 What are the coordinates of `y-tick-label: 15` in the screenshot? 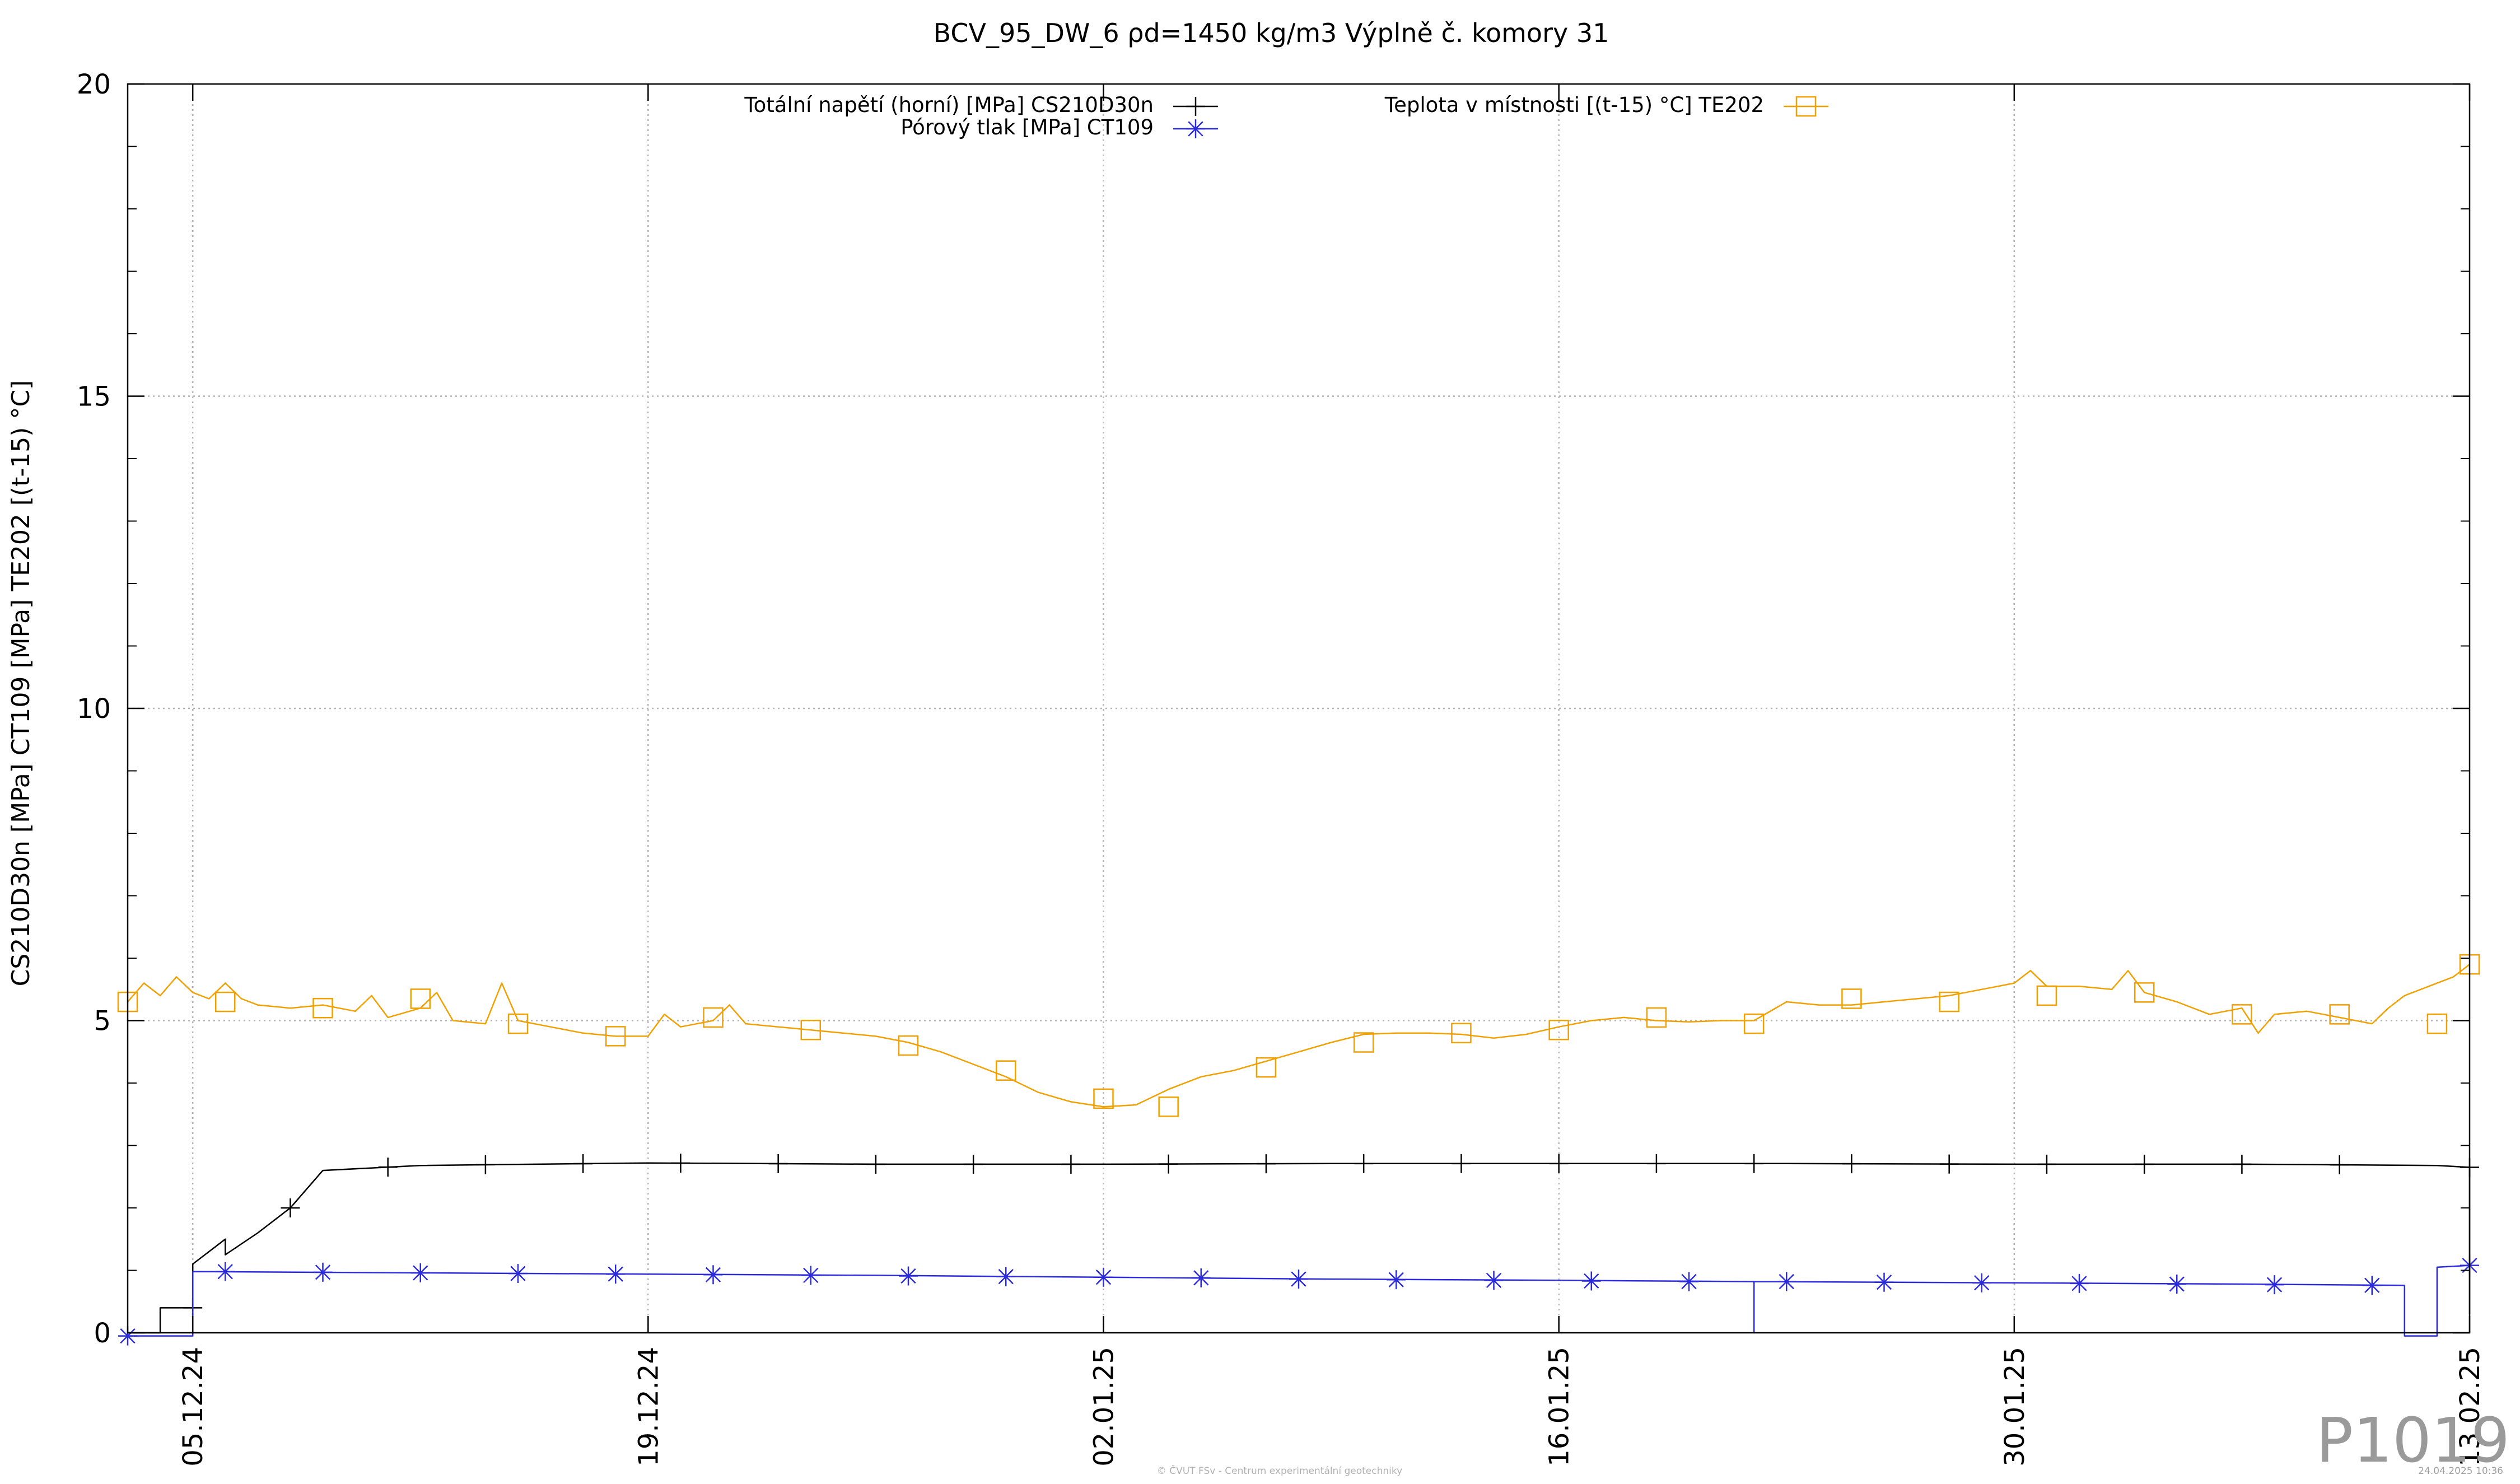 It's located at (94, 397).